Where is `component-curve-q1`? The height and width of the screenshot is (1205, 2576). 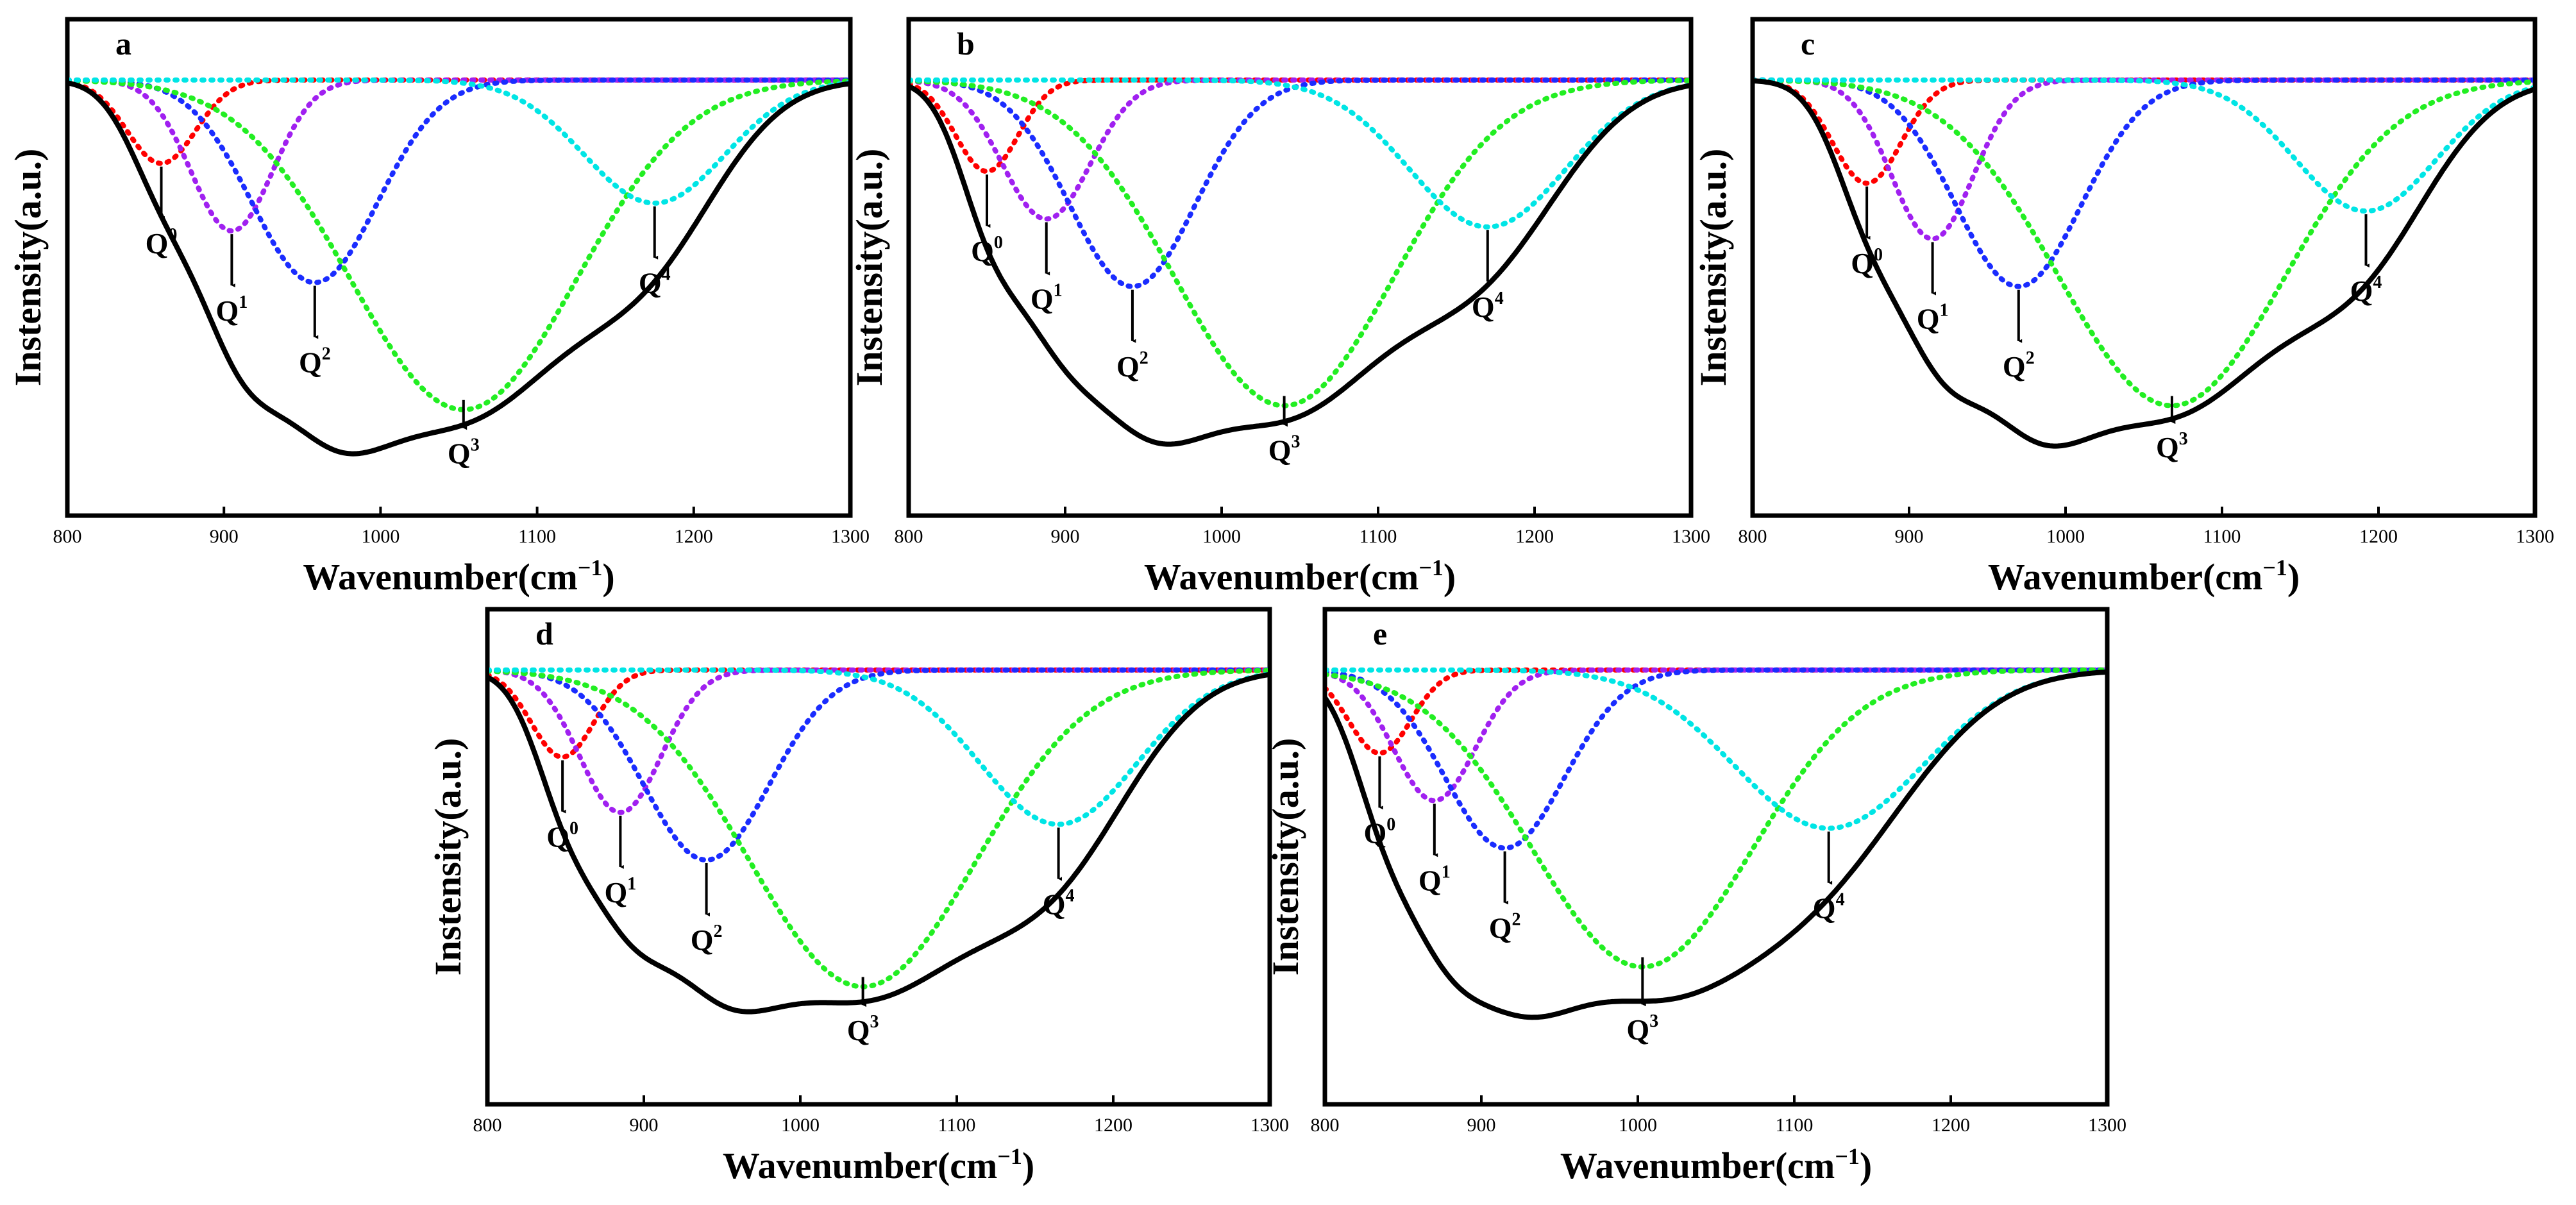 component-curve-q1 is located at coordinates (458, 156).